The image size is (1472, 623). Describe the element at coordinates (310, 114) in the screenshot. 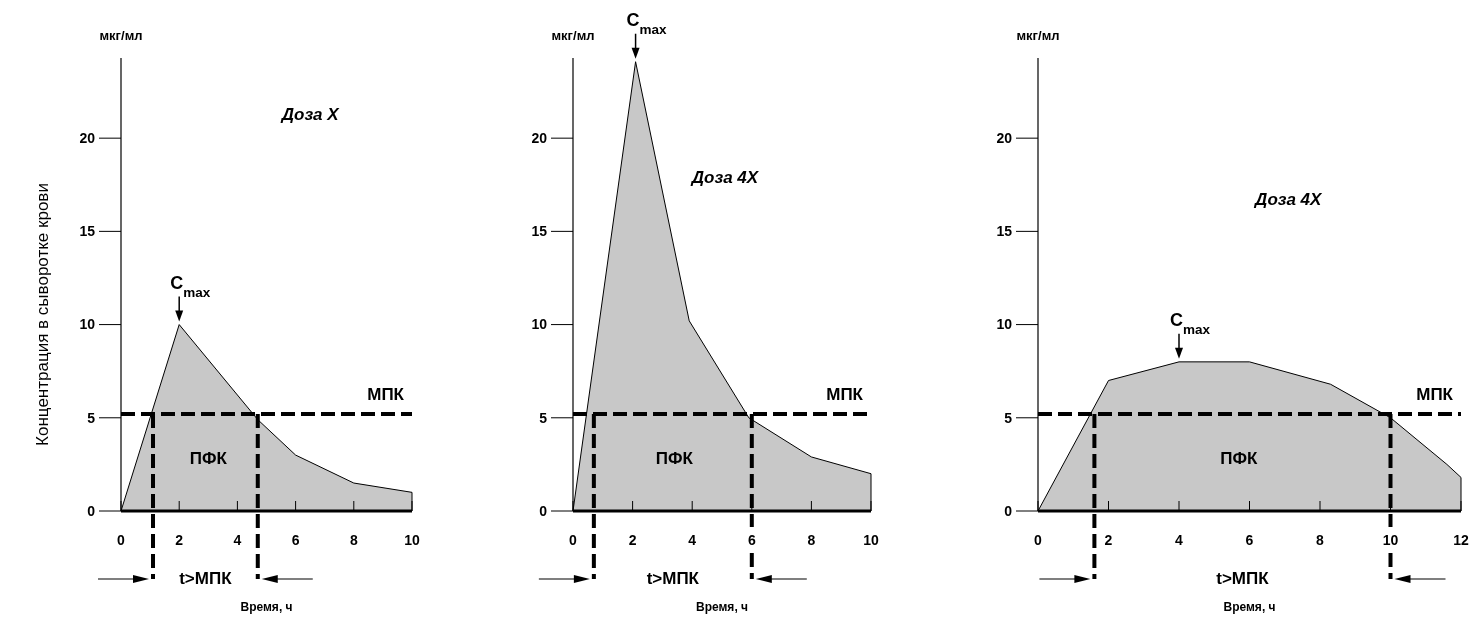

I see `annotation: Доза X` at that location.